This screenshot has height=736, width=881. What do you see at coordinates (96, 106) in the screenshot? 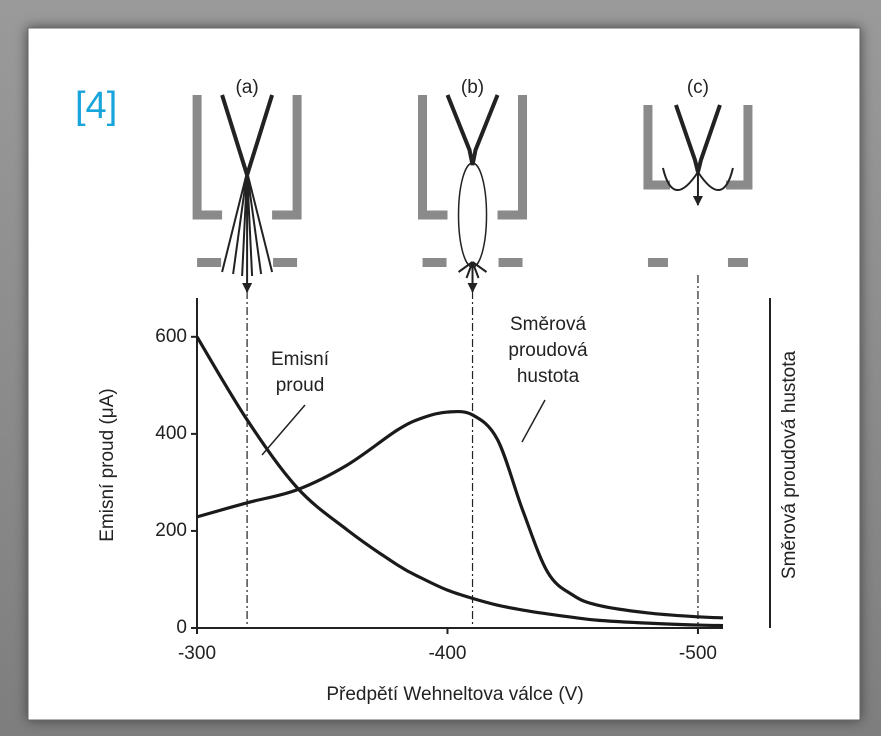
I see `reference: [4]` at bounding box center [96, 106].